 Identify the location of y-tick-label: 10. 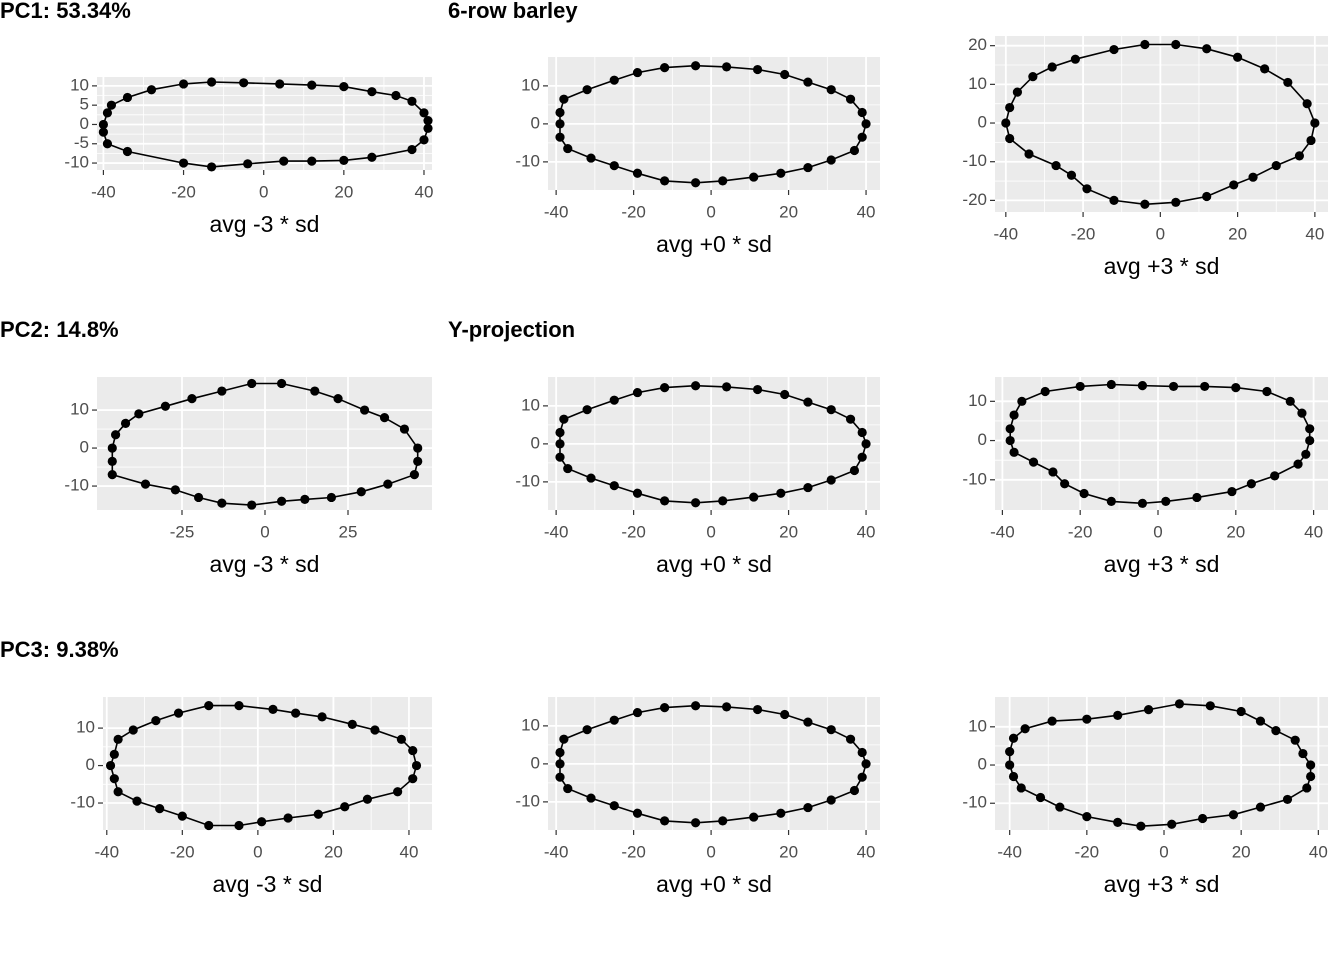
(977, 725).